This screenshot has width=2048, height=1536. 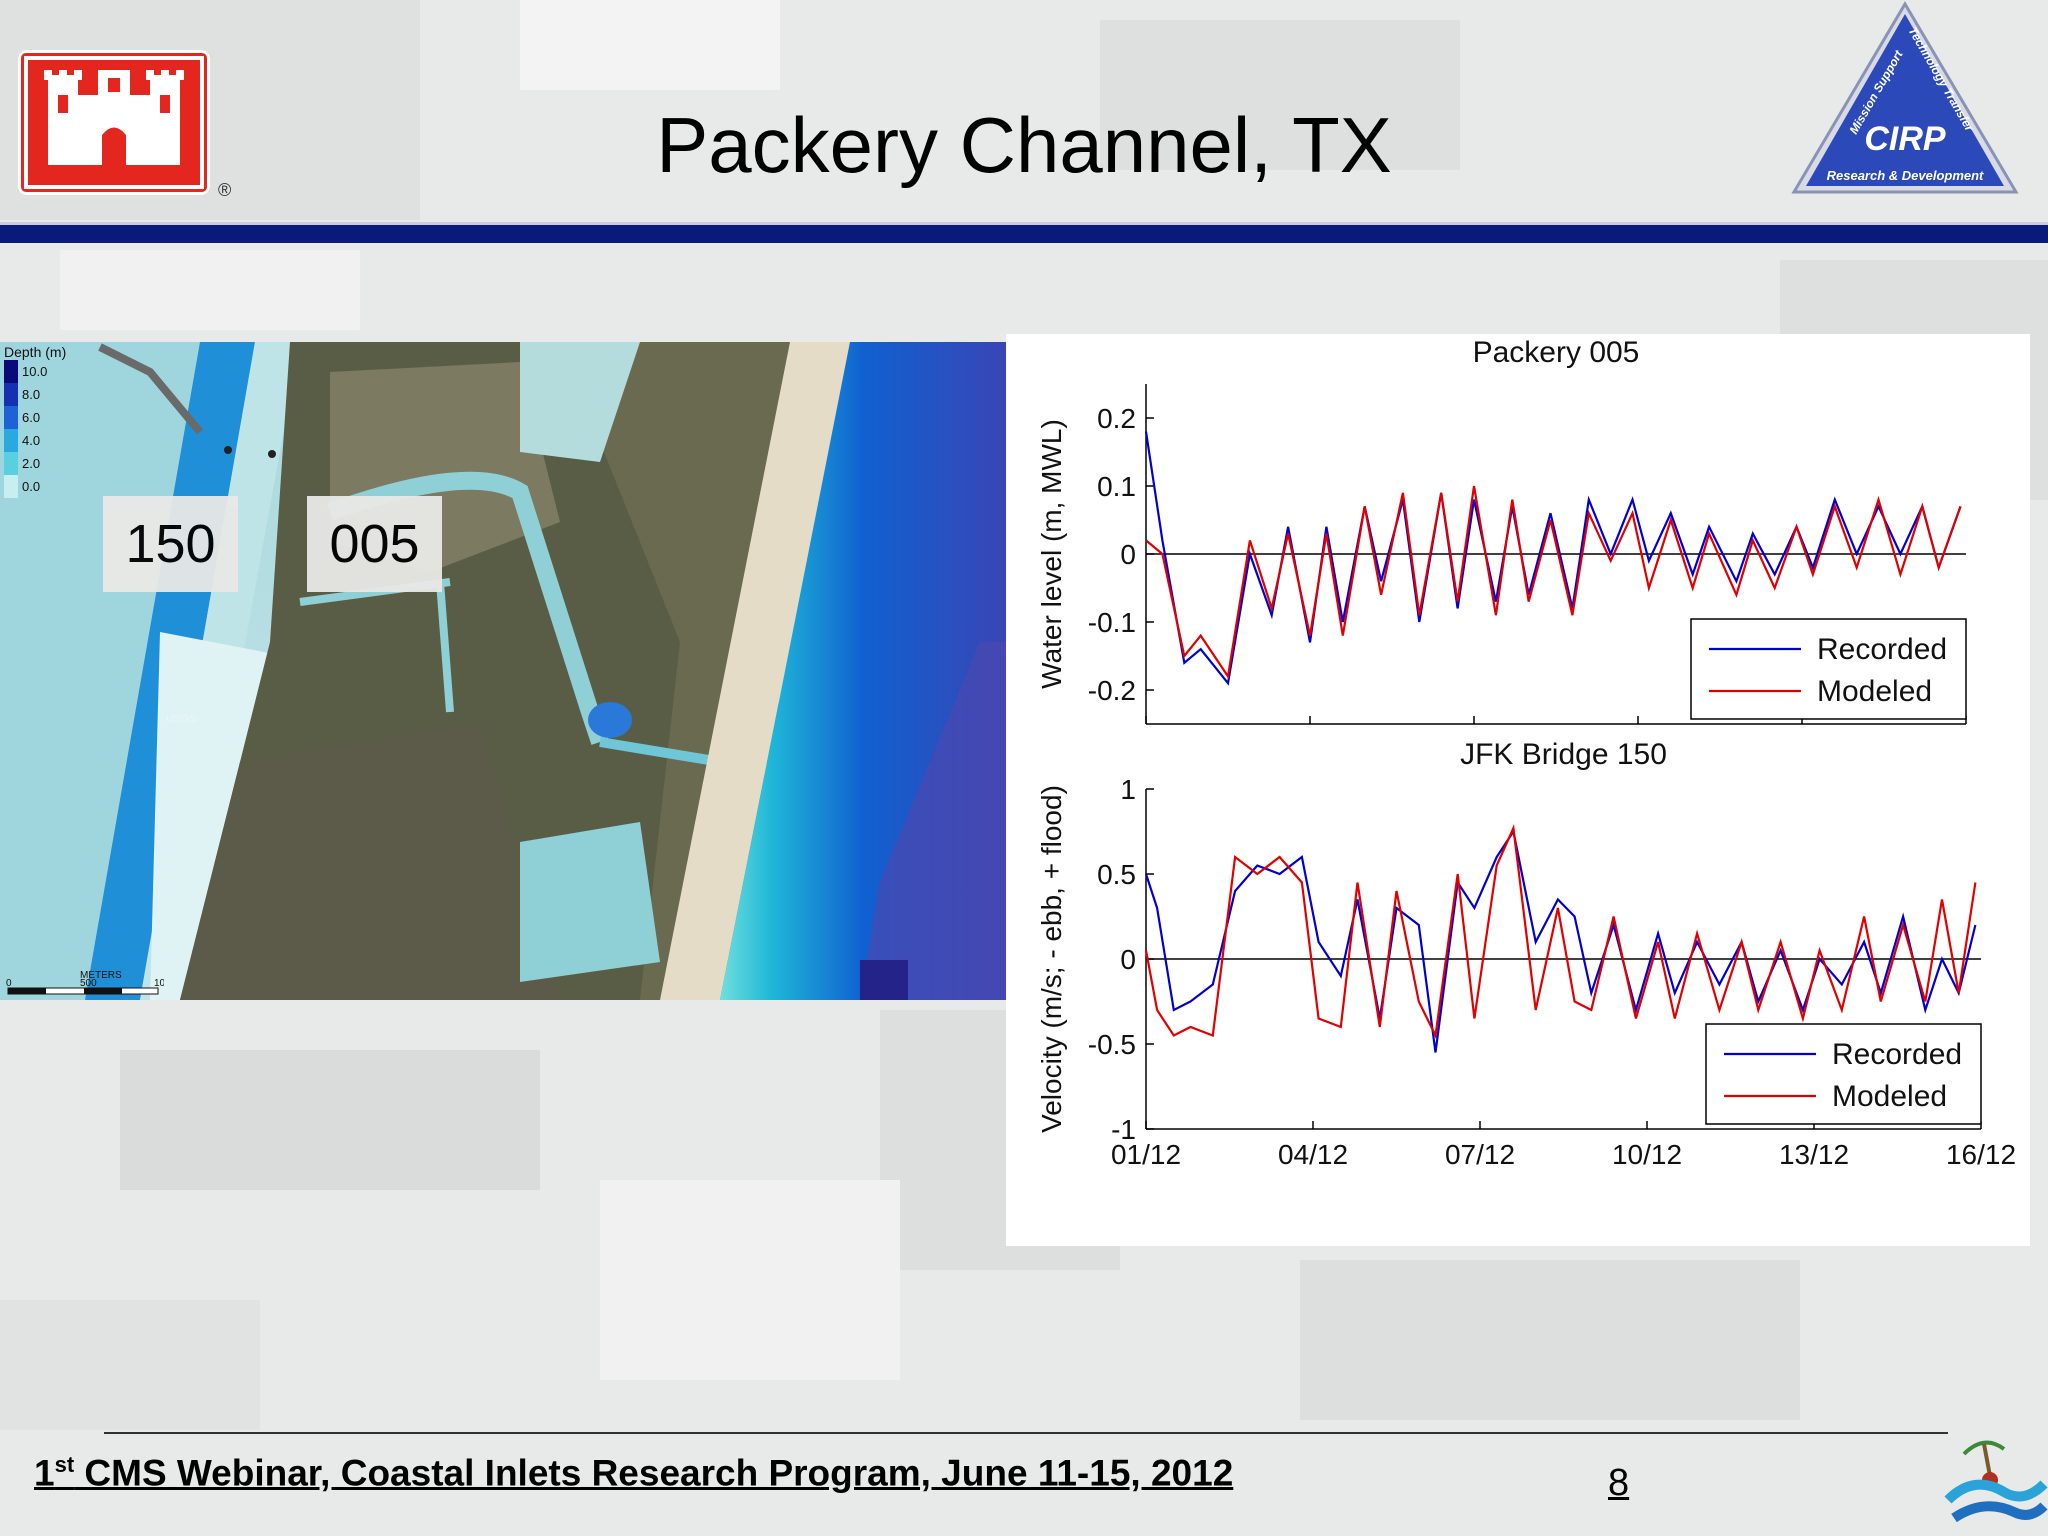 I want to click on wave-palm-logo, so click(x=1996, y=1481).